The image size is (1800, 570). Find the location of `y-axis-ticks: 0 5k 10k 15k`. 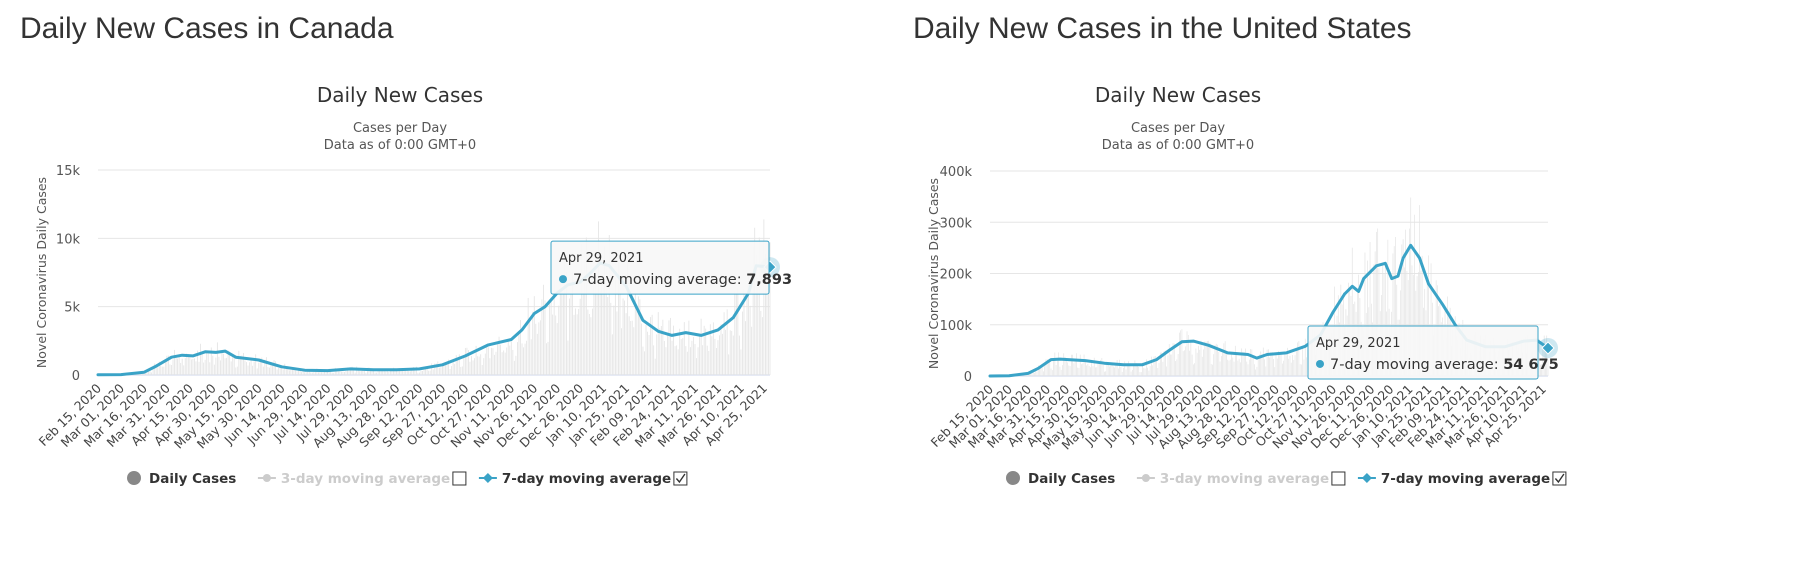

y-axis-ticks: 0 5k 10k 15k is located at coordinates (68, 274).